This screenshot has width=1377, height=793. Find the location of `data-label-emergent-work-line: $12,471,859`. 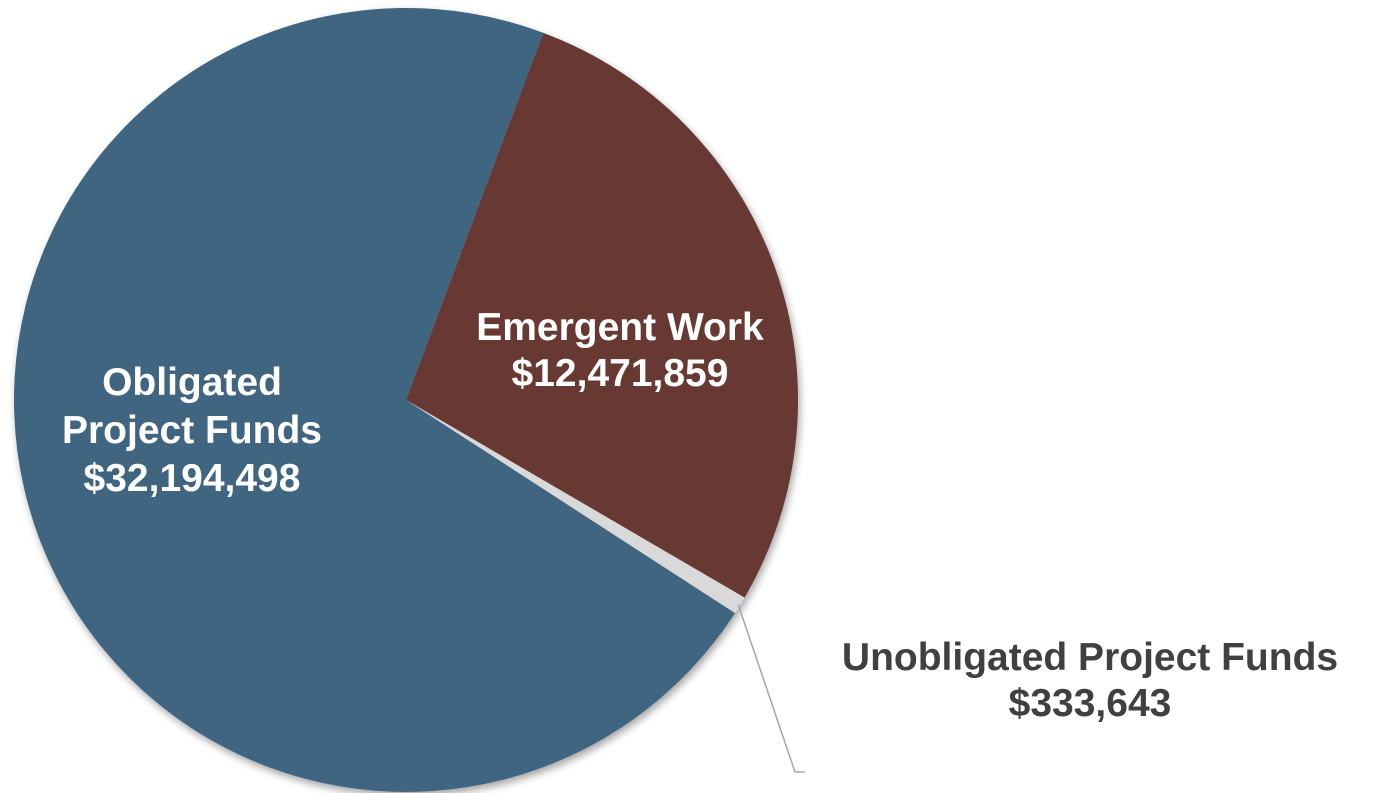

data-label-emergent-work-line: $12,471,859 is located at coordinates (620, 373).